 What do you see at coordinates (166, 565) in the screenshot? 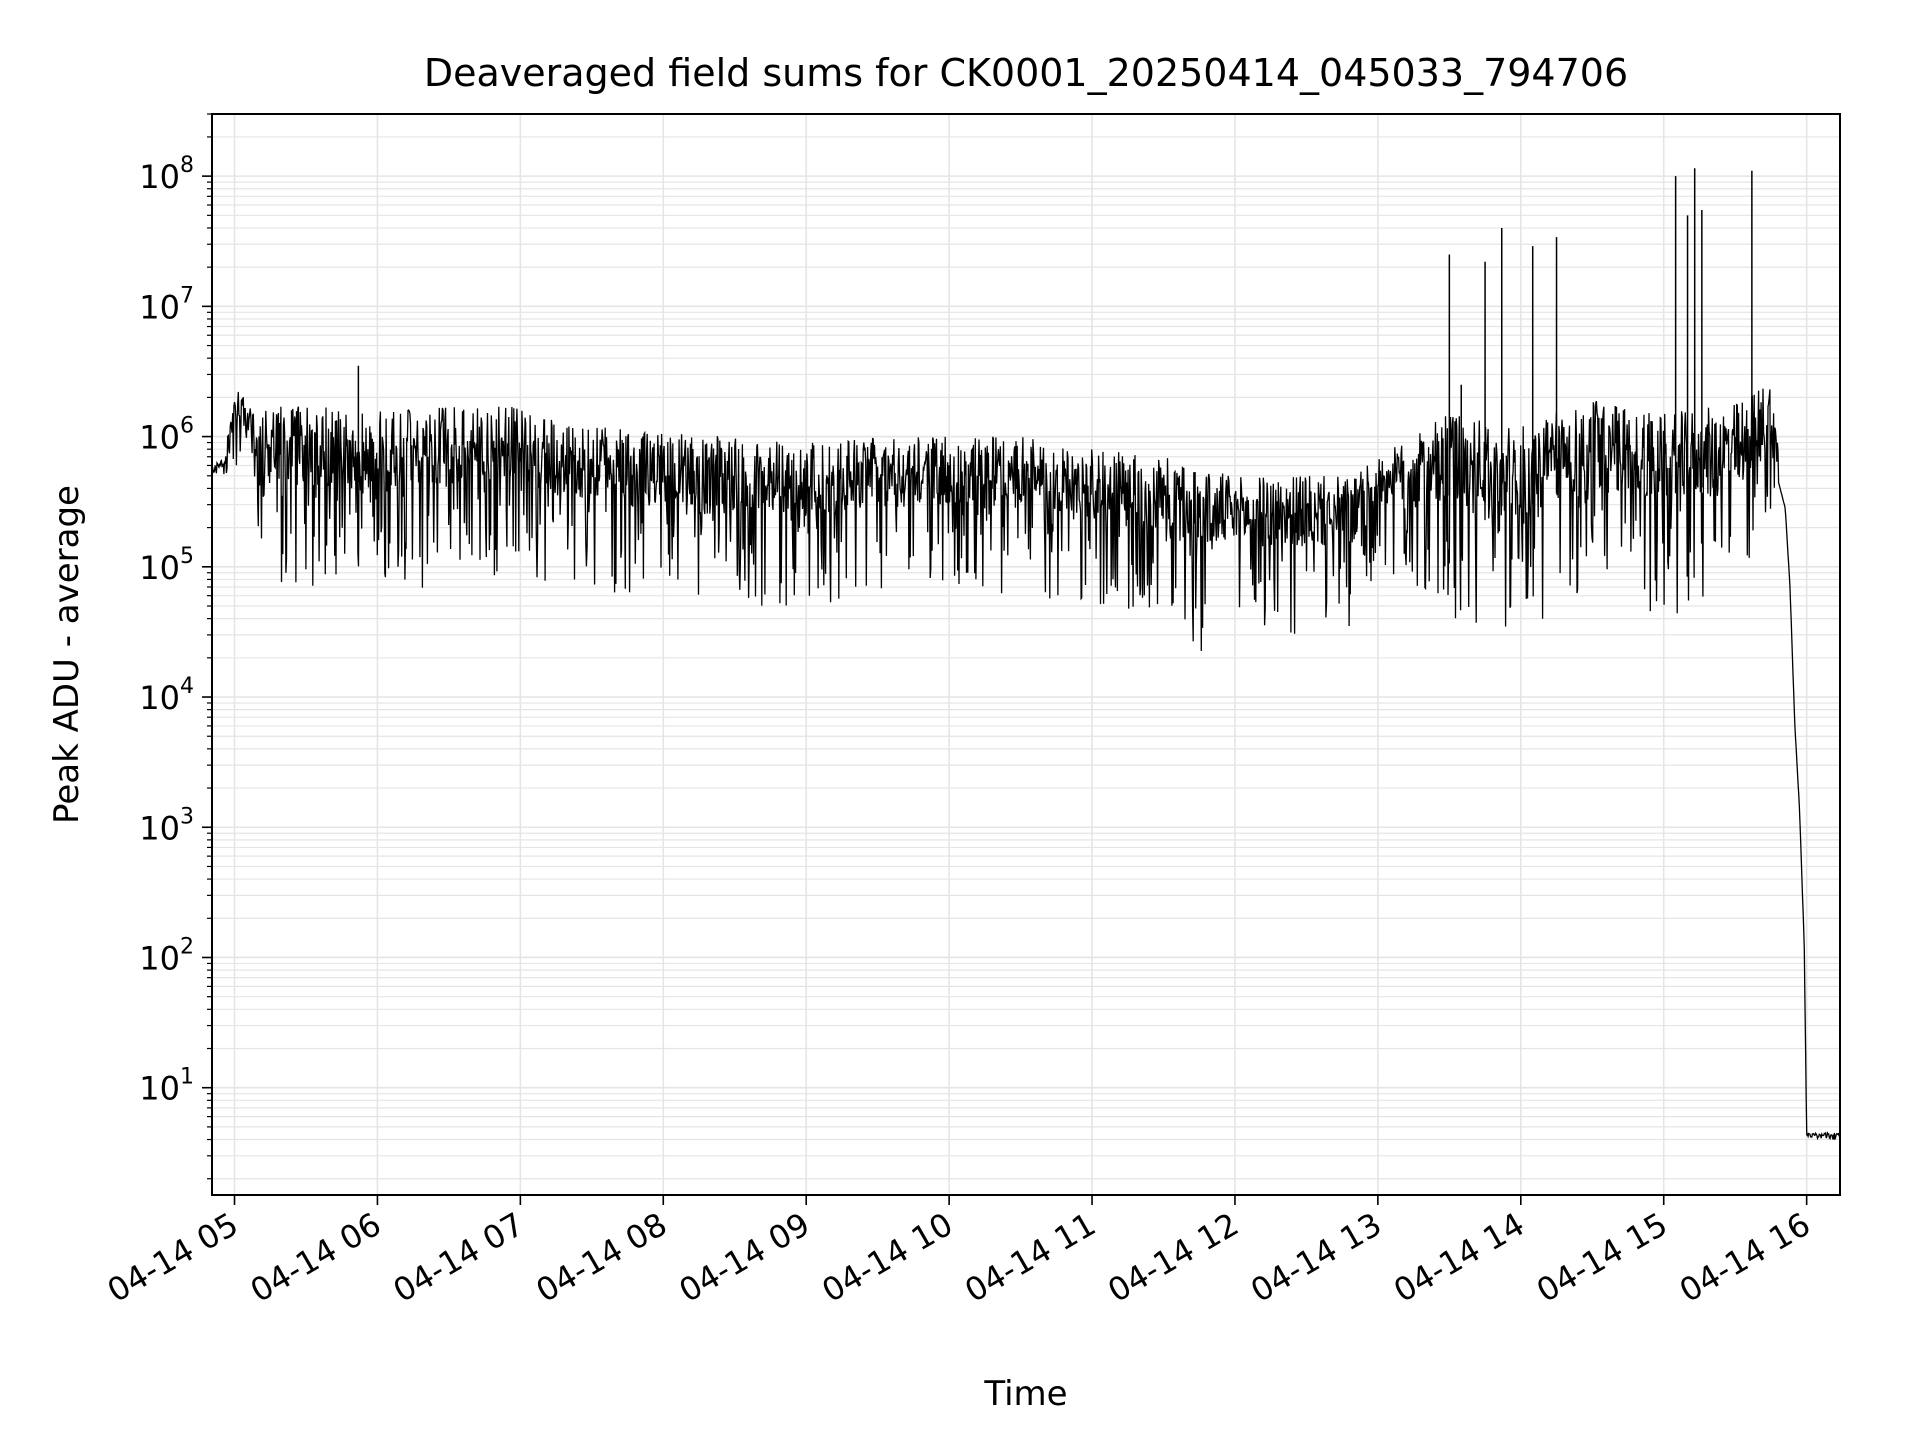
I see `y-tick-label: 10⁵` at bounding box center [166, 565].